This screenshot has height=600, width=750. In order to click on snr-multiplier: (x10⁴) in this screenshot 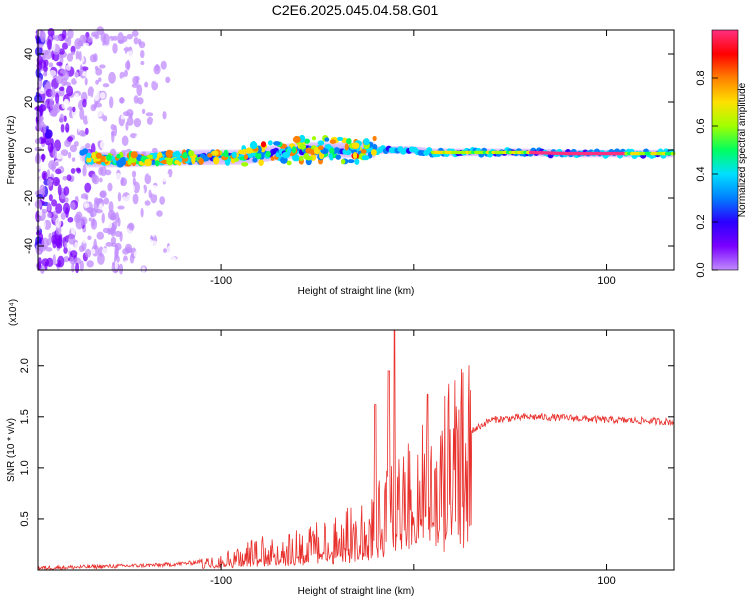, I will do `click(13, 312)`.